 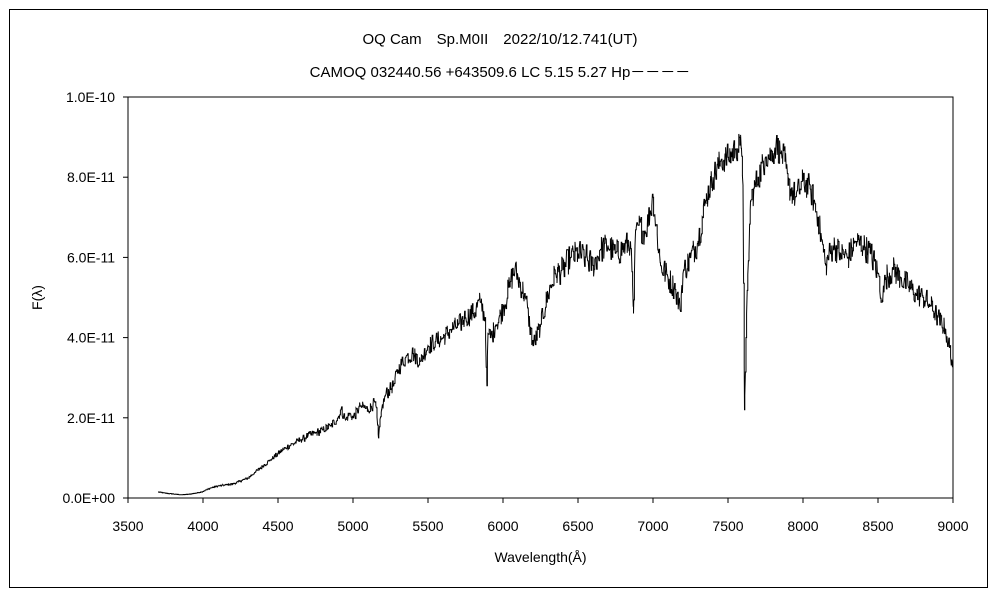 I want to click on y-tick-label: 0.0E+00, so click(x=88, y=498).